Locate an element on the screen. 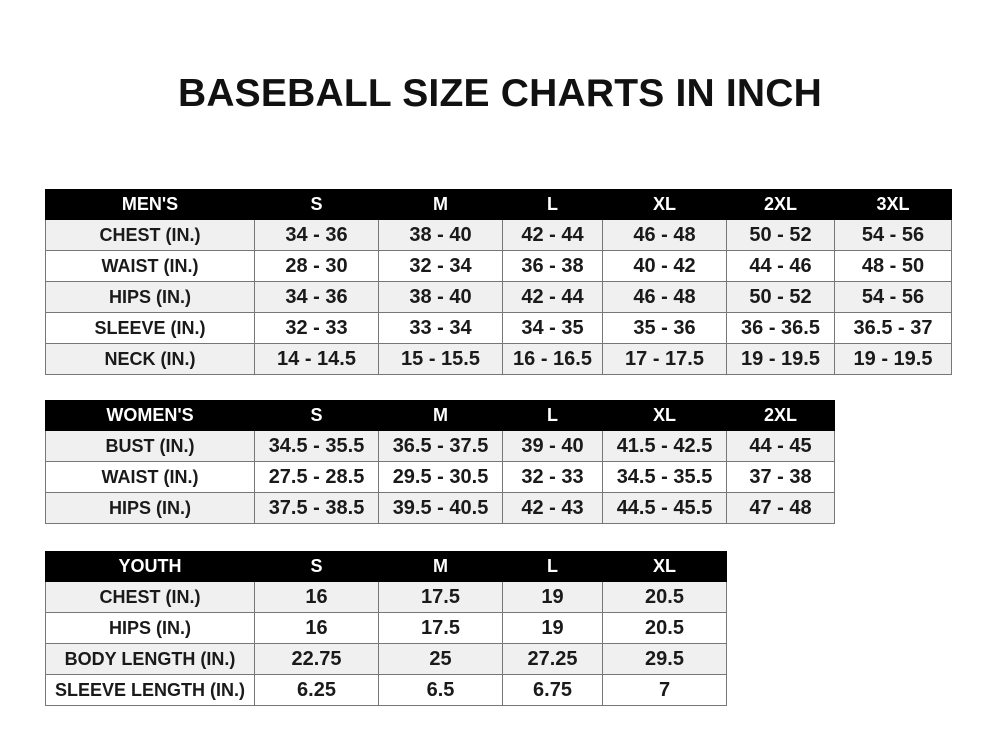 The image size is (1000, 752). category-header: WOMEN'S is located at coordinates (150, 415).